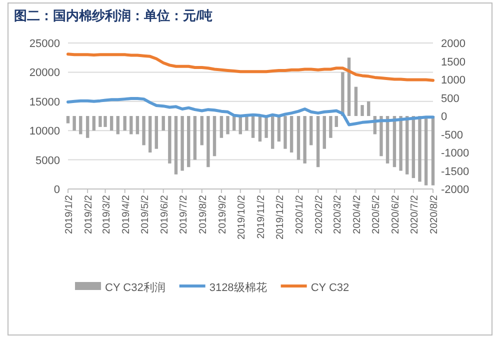  I want to click on x-tick-label: 2019/6/2, so click(164, 214).